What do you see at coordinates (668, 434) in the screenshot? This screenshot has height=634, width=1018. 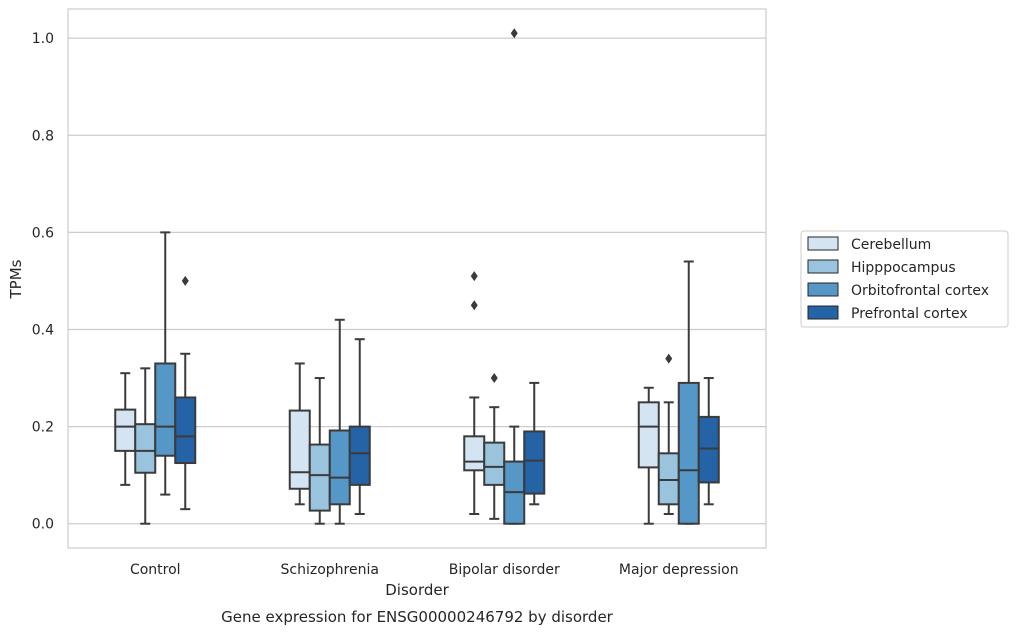 I see `box-major-depression-hipppocampus` at bounding box center [668, 434].